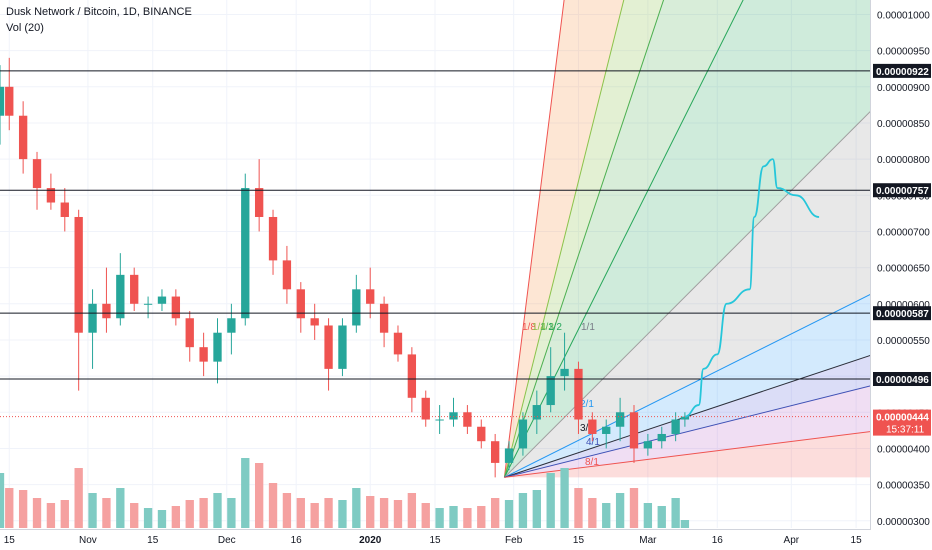 The image size is (932, 550). Describe the element at coordinates (25, 28) in the screenshot. I see `volume-indicator-label: Vol (20)` at that location.